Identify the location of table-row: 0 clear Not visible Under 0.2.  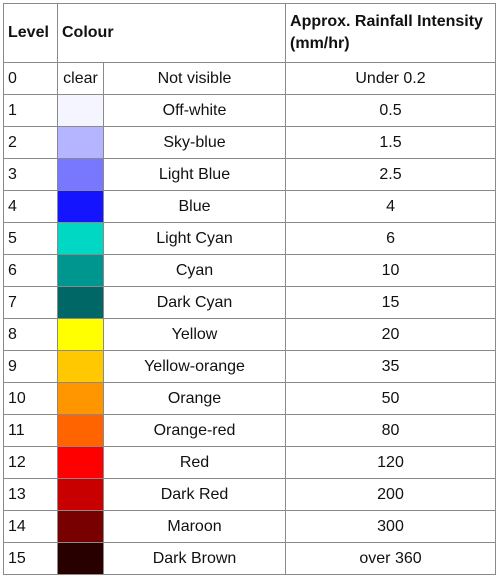
(250, 78).